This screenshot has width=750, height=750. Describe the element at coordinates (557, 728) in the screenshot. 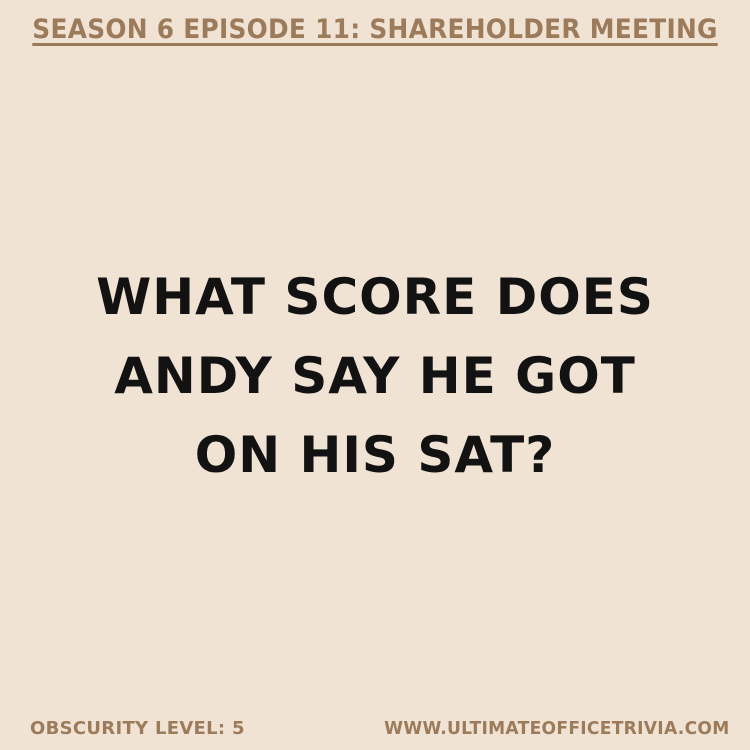

I see `website-url: WWW.ULTIMATEOFFICETRIVIA.COM` at that location.